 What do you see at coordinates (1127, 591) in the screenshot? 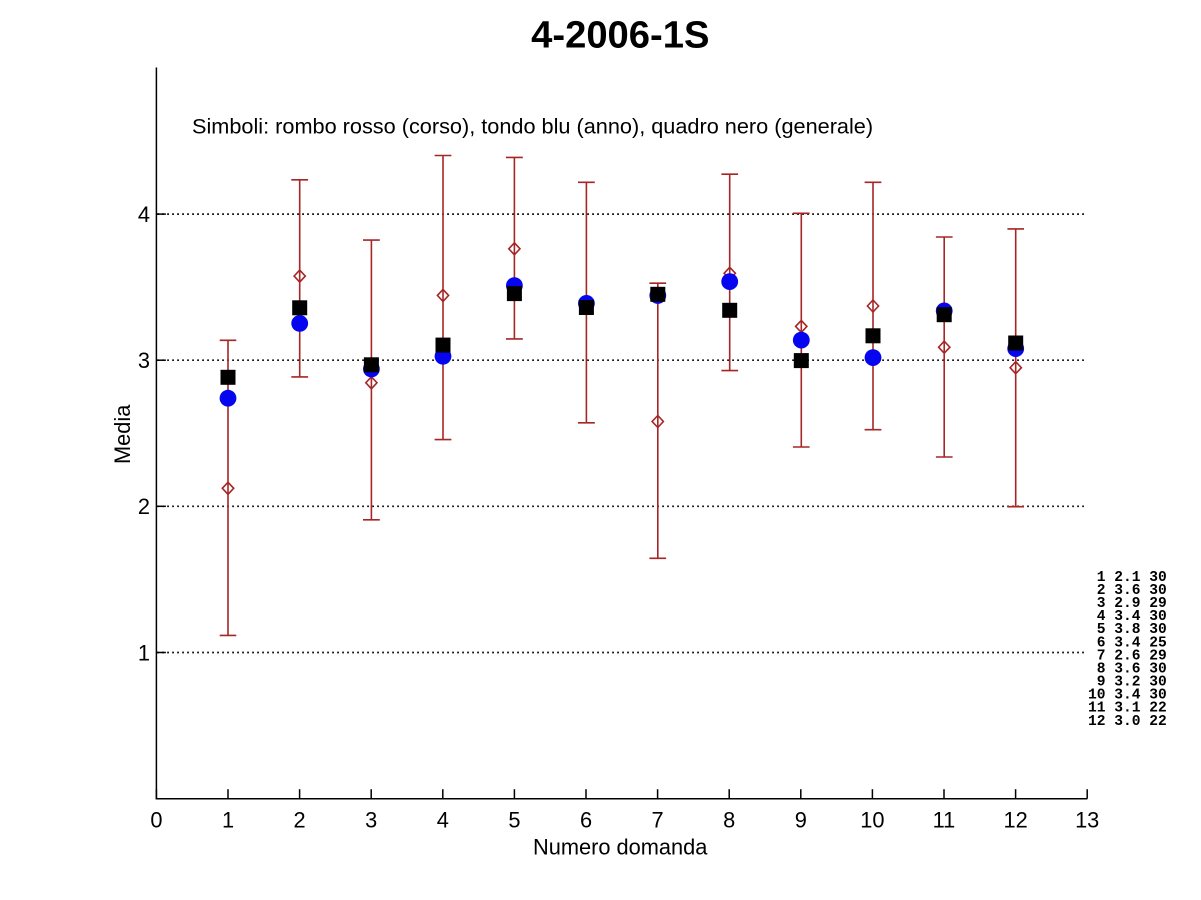
I see `svg-text: 2 3.6 30` at bounding box center [1127, 591].